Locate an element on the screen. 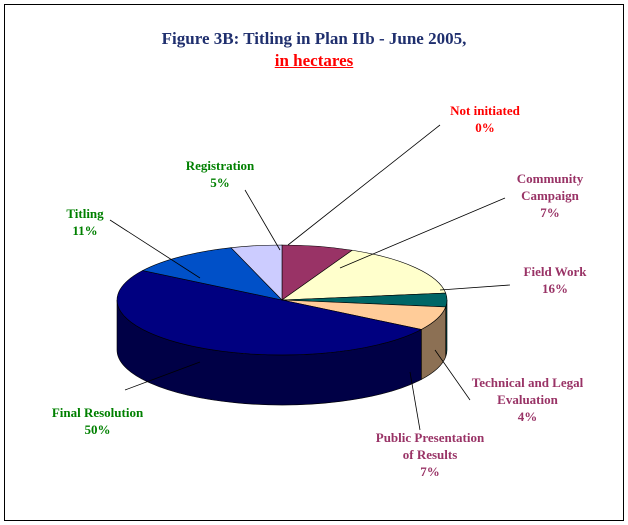 The image size is (628, 525). slice-value-label: 50% is located at coordinates (97, 429).